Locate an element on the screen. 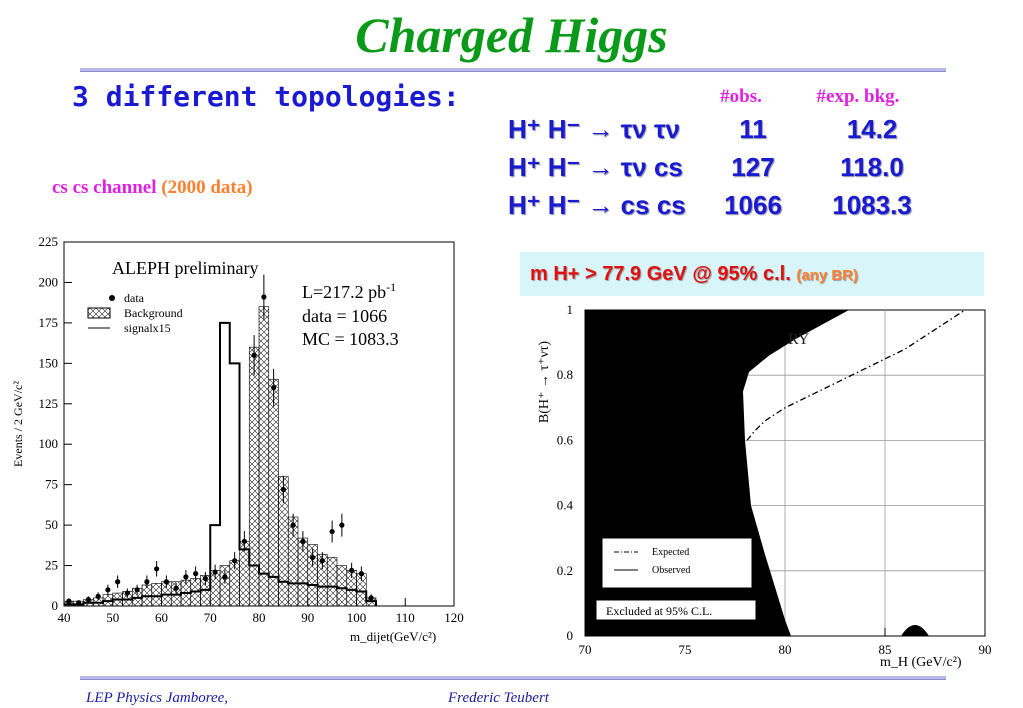  hist-ytick-label: 75 is located at coordinates (51, 484).